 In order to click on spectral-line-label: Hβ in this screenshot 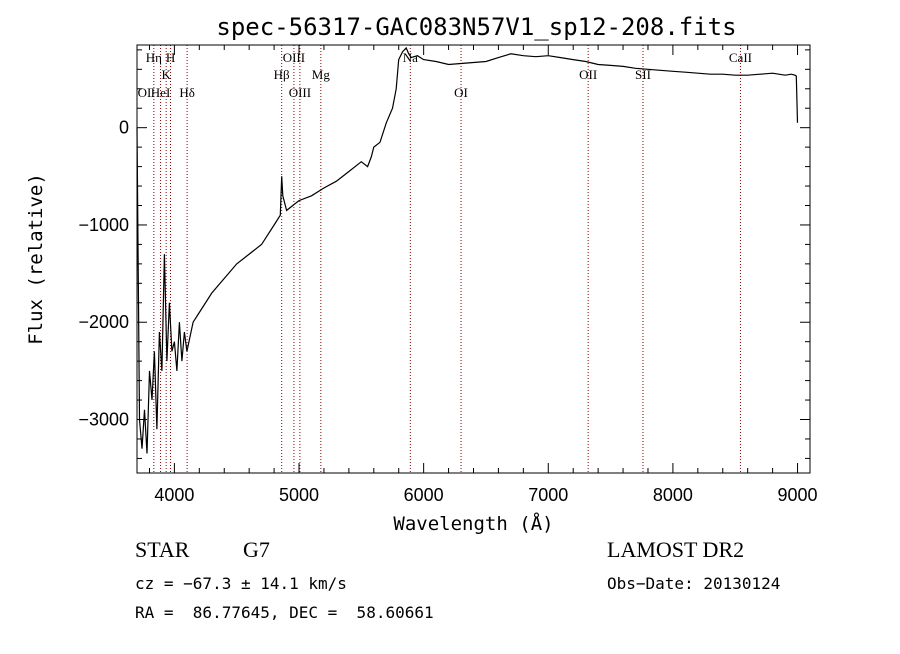, I will do `click(282, 74)`.